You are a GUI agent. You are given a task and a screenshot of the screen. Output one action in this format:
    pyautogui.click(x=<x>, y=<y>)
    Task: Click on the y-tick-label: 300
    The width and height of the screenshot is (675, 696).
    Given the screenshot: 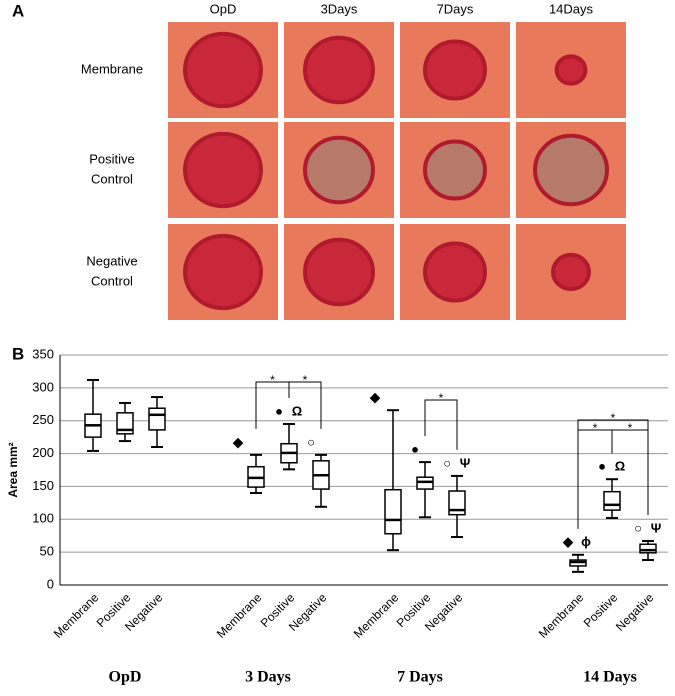 What is the action you would take?
    pyautogui.click(x=43, y=386)
    